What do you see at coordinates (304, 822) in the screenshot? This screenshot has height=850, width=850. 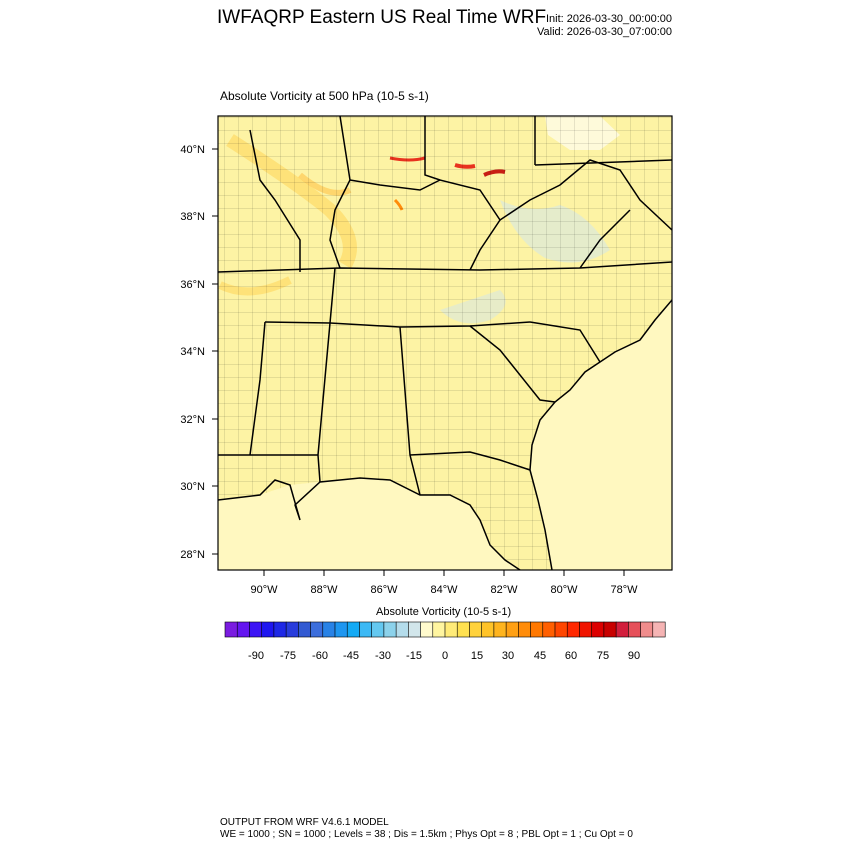 I see `model-version: OUTPUT FROM WRF V4.6.1 MODEL` at bounding box center [304, 822].